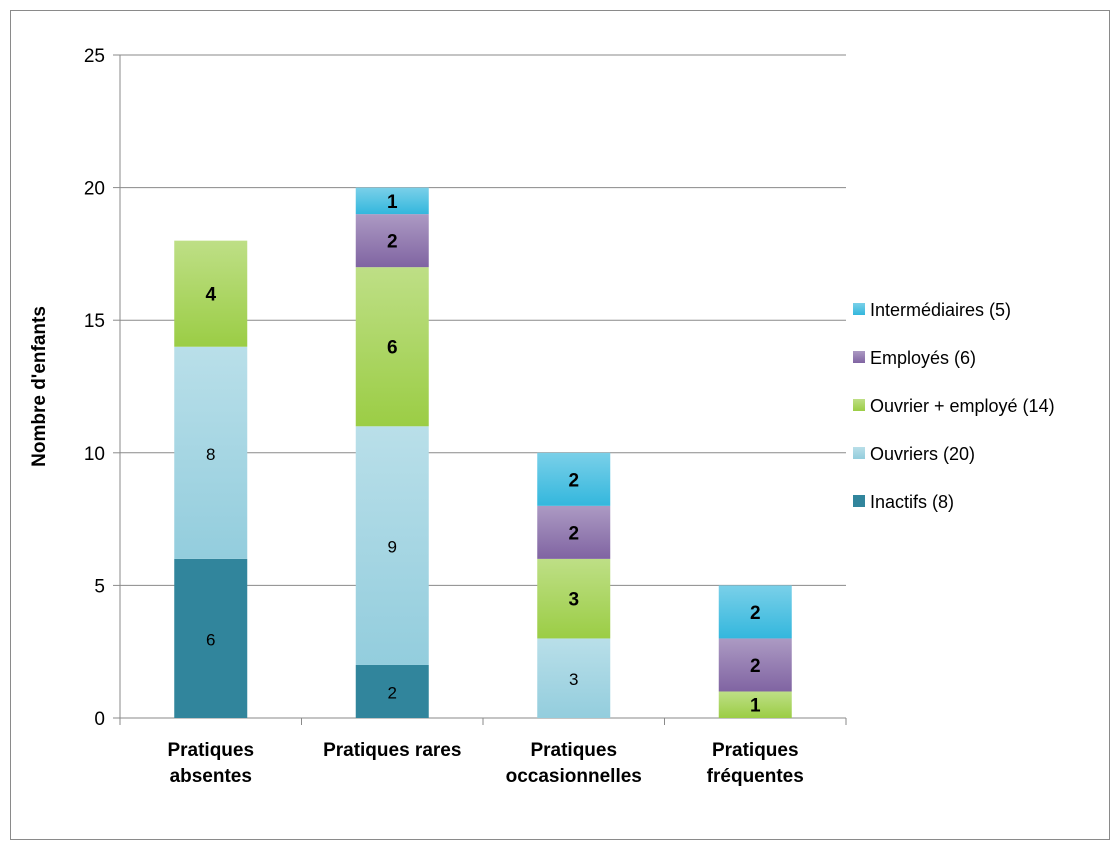 This screenshot has height=845, width=1120. I want to click on y-tick-label: 20, so click(94, 189).